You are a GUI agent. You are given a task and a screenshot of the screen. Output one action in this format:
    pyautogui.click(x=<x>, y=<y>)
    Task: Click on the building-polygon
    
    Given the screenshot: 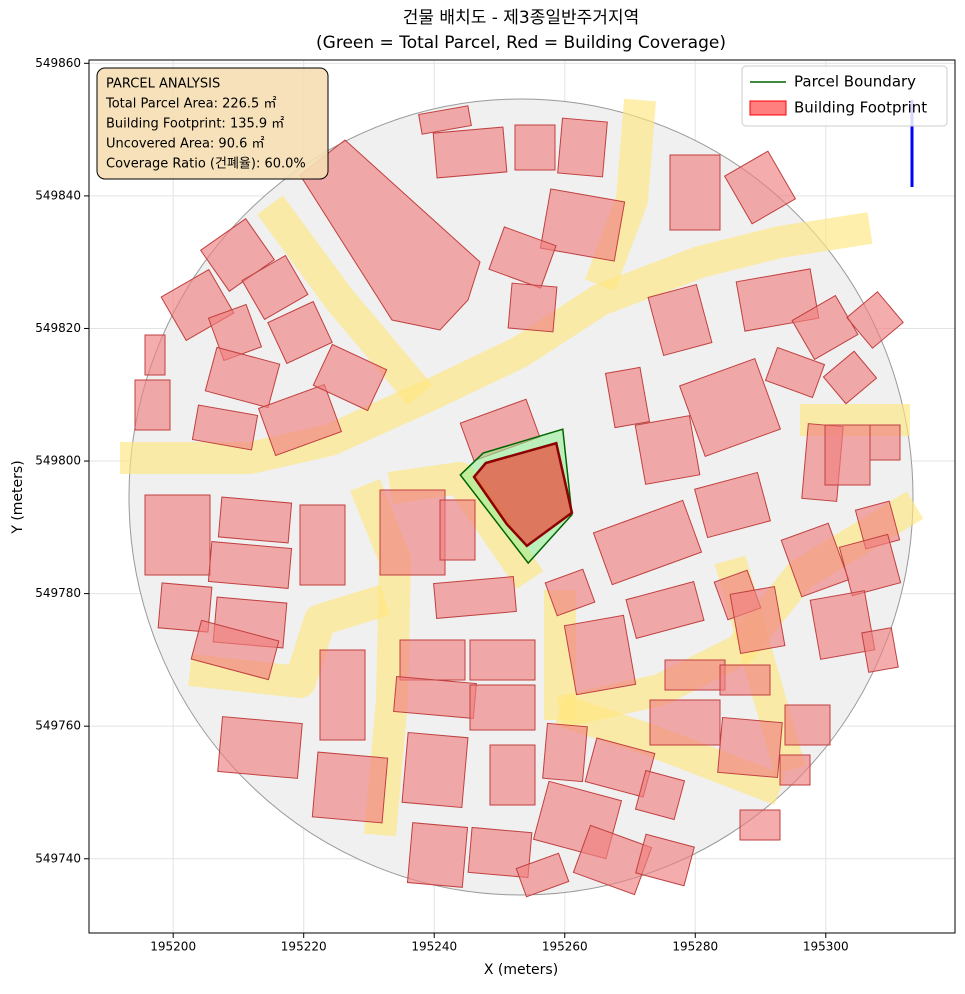 What is the action you would take?
    pyautogui.click(x=523, y=494)
    